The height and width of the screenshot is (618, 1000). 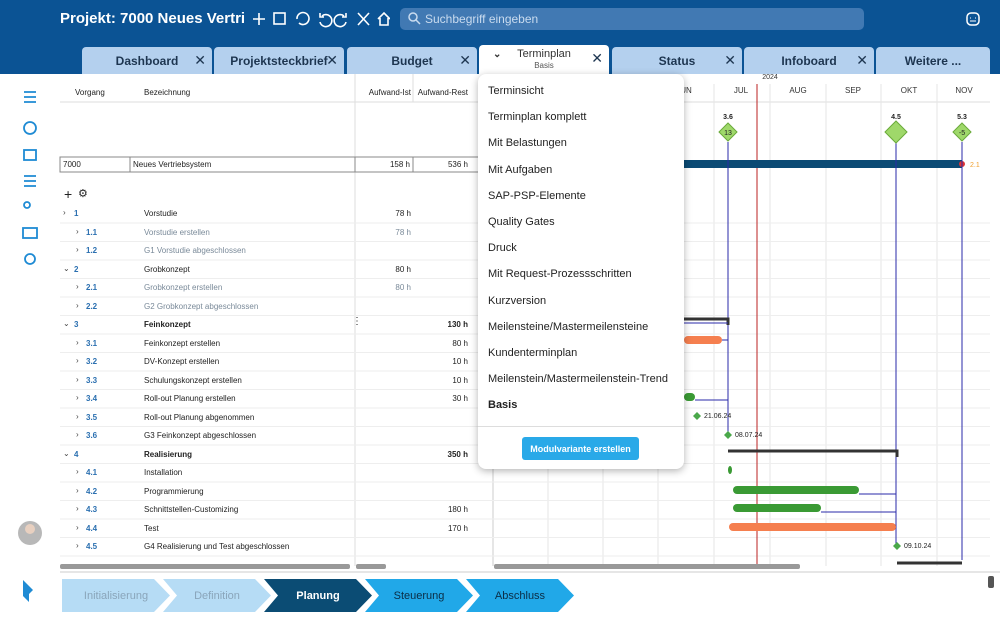 I want to click on tab-label: Projektsteckbrief, so click(x=279, y=60).